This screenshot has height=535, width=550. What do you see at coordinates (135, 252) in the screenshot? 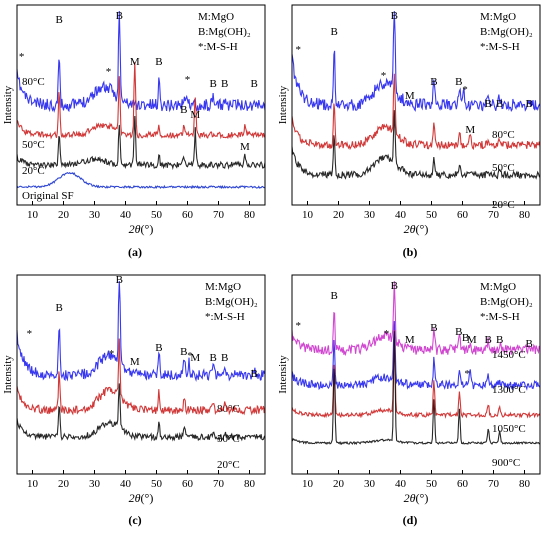
I see `panel-caption: (a)` at bounding box center [135, 252].